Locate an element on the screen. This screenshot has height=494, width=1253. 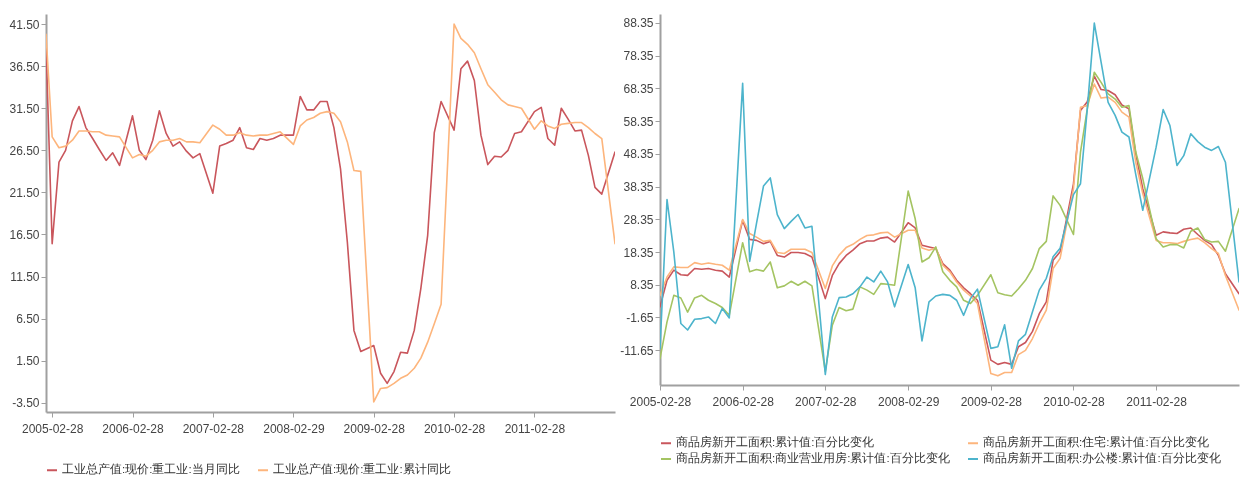
y-tick-label: 11.50 is located at coordinates (25, 277).